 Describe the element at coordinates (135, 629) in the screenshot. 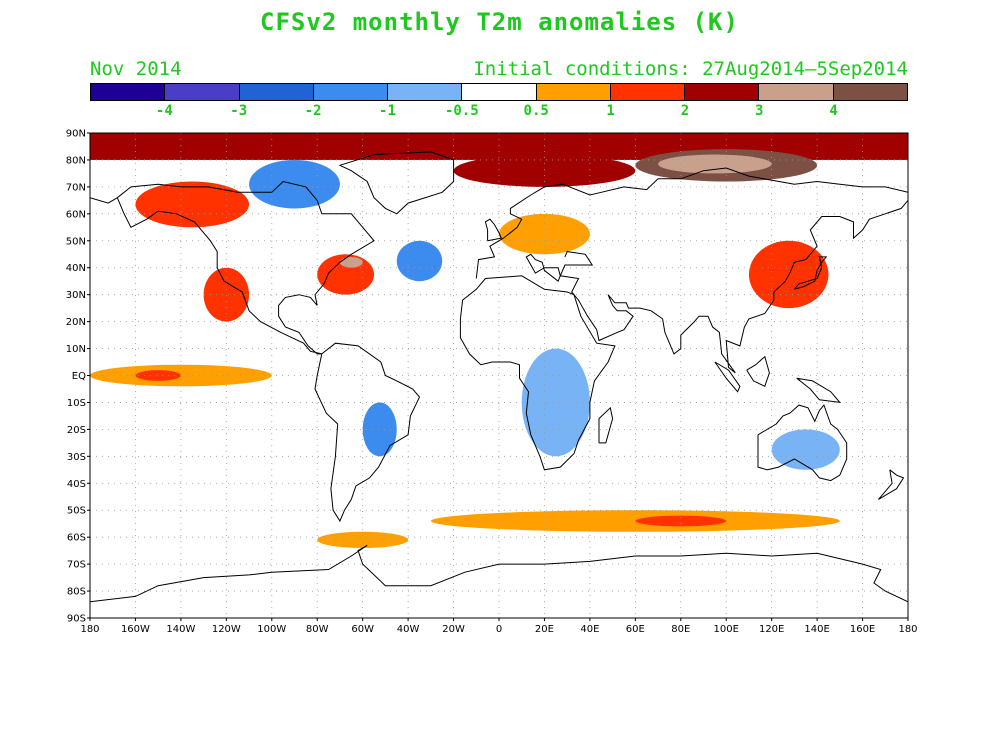

I see `longitude-label: 160W` at that location.